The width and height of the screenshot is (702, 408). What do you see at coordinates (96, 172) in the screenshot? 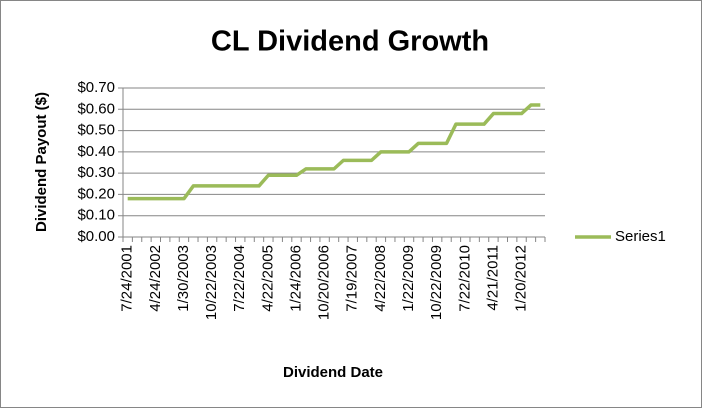
I see `y-tick-label: $0.30` at bounding box center [96, 172].